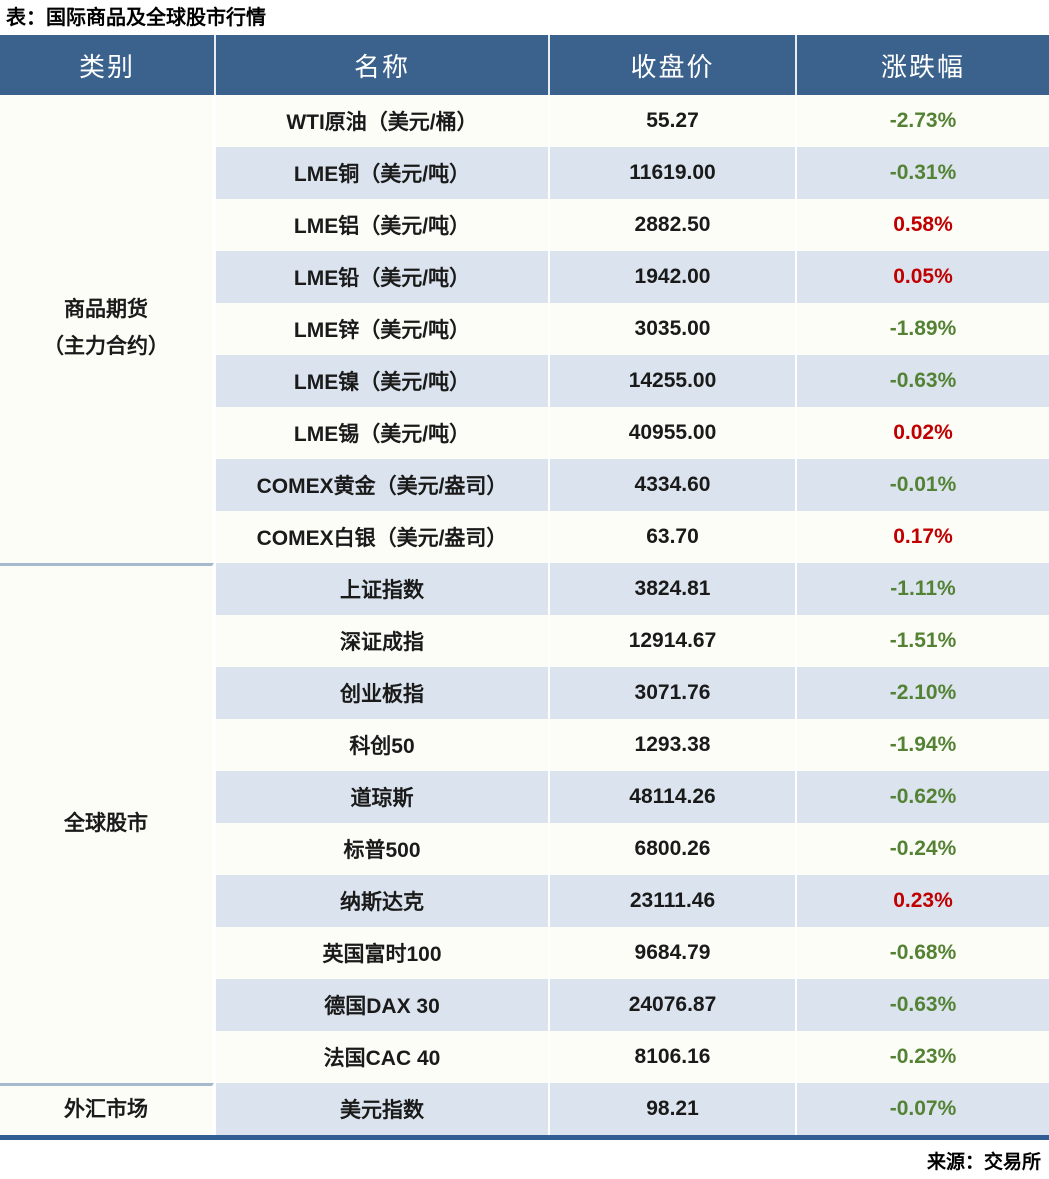 The height and width of the screenshot is (1179, 1049). Describe the element at coordinates (381, 433) in the screenshot. I see `instrument-name-cell: LME锡（美元/吨）` at that location.